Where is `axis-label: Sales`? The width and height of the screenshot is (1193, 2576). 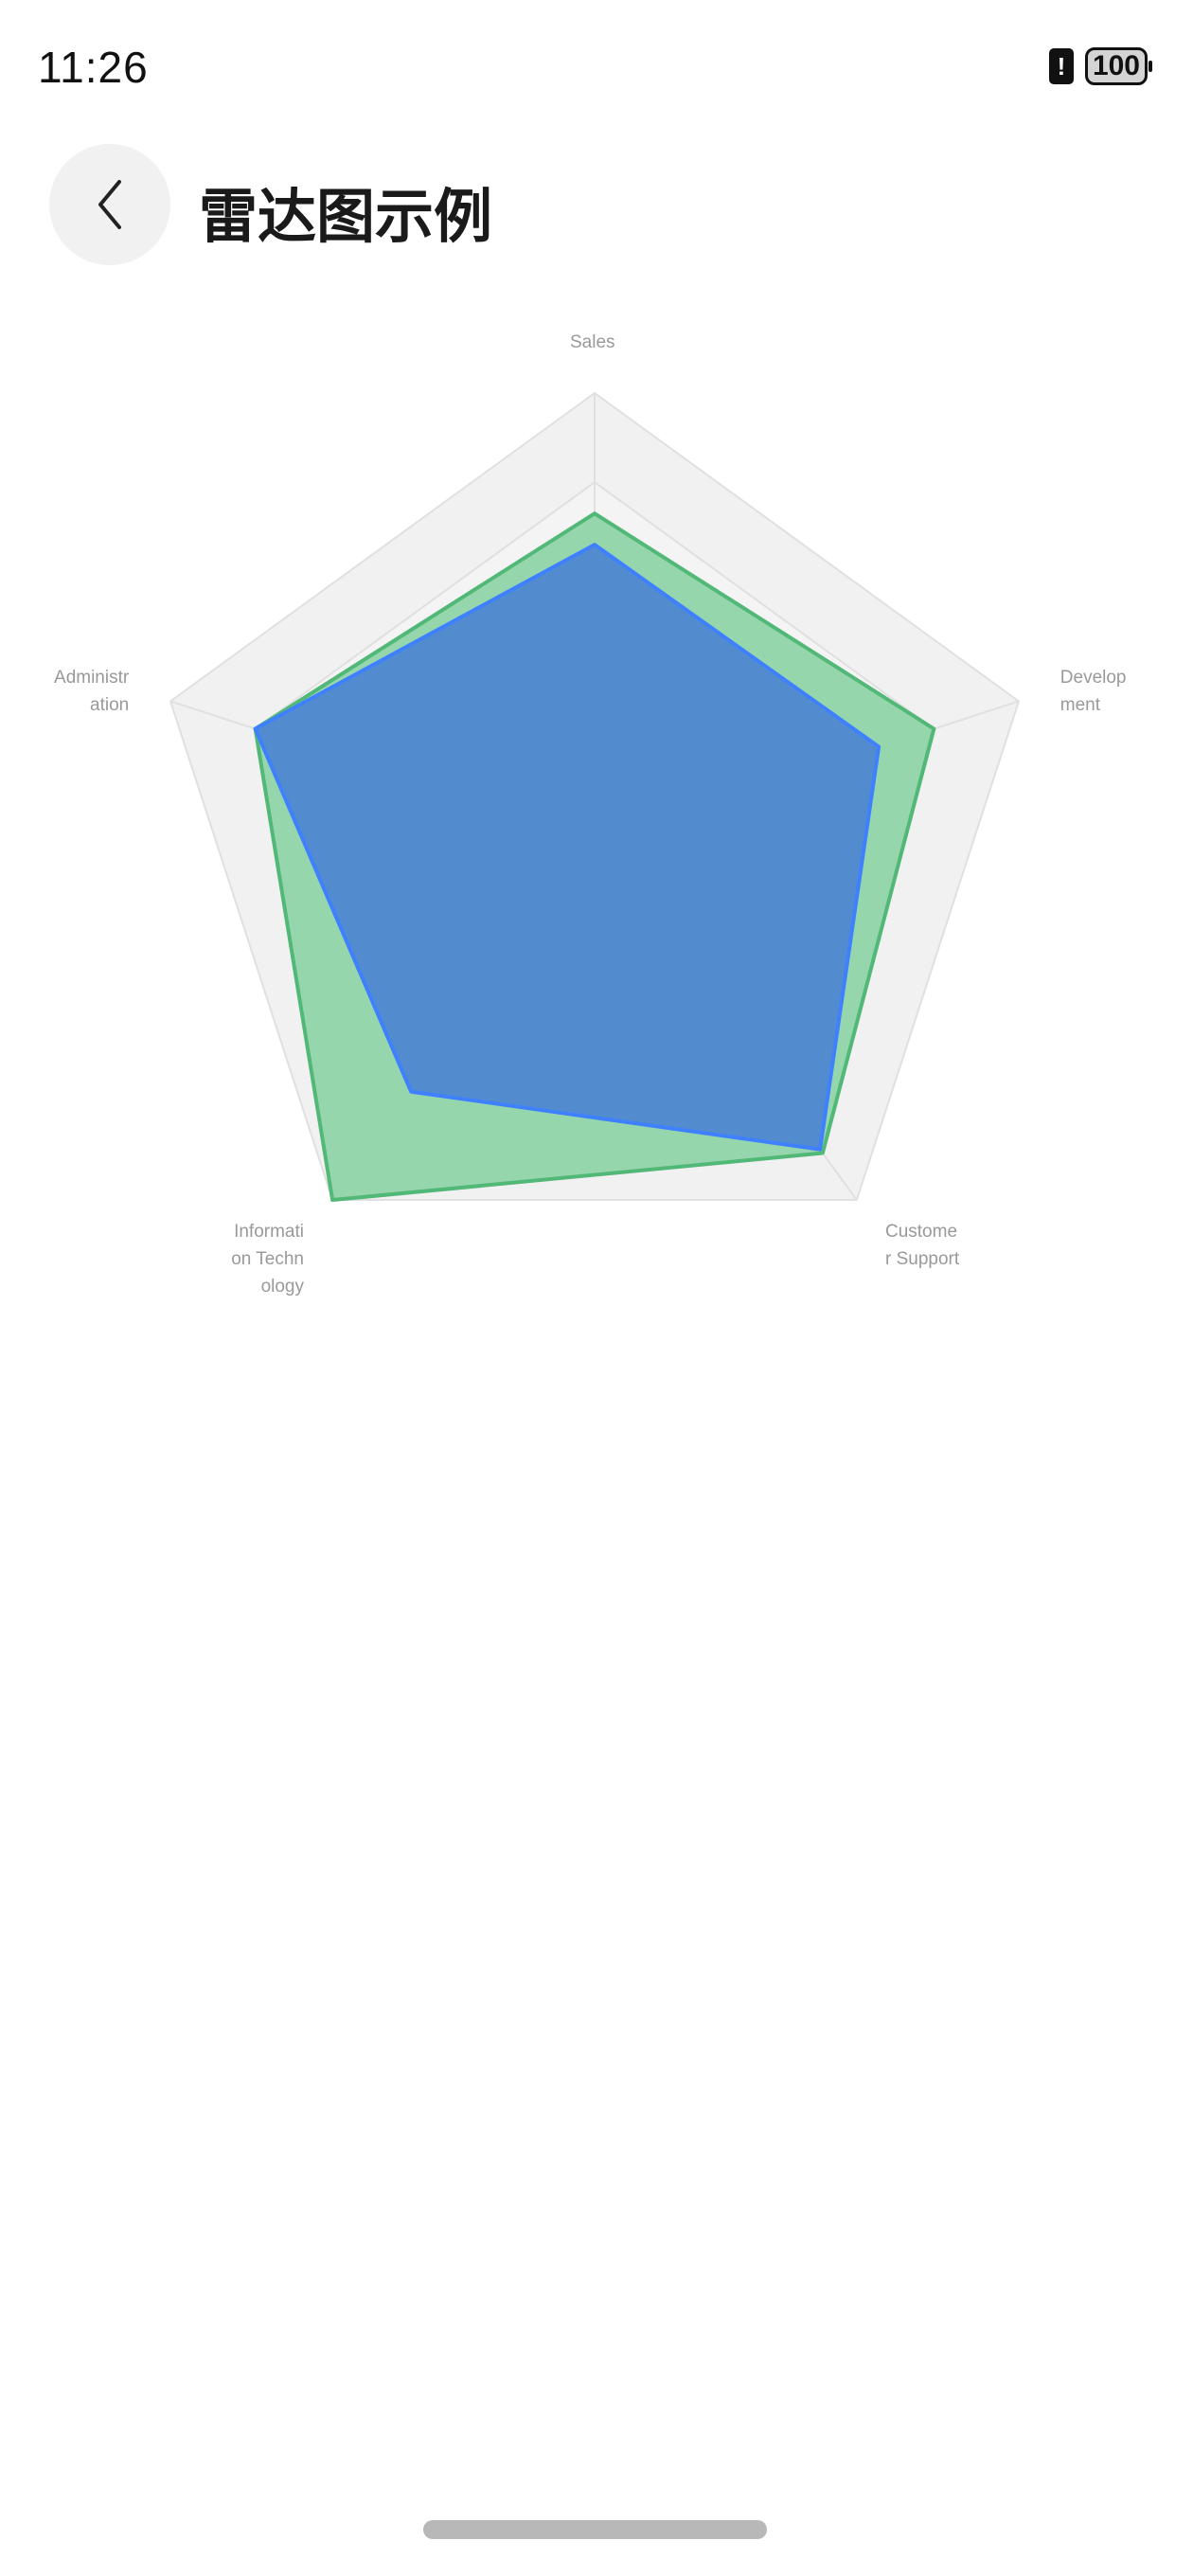
axis-label: Sales is located at coordinates (592, 342).